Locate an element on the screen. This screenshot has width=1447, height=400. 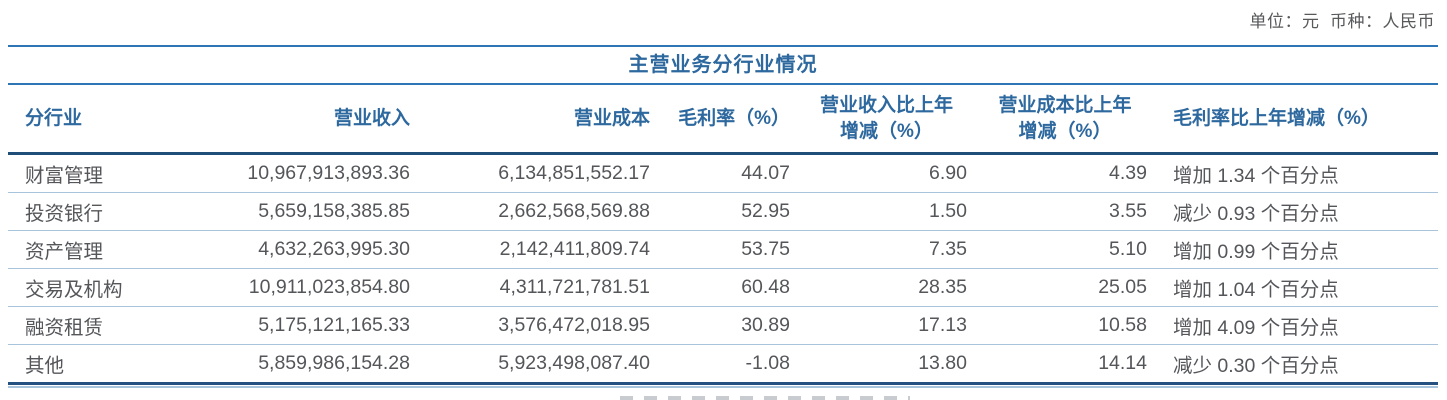
cell-margin-yoy: 增加 1.04 个百分点 is located at coordinates (1296, 287).